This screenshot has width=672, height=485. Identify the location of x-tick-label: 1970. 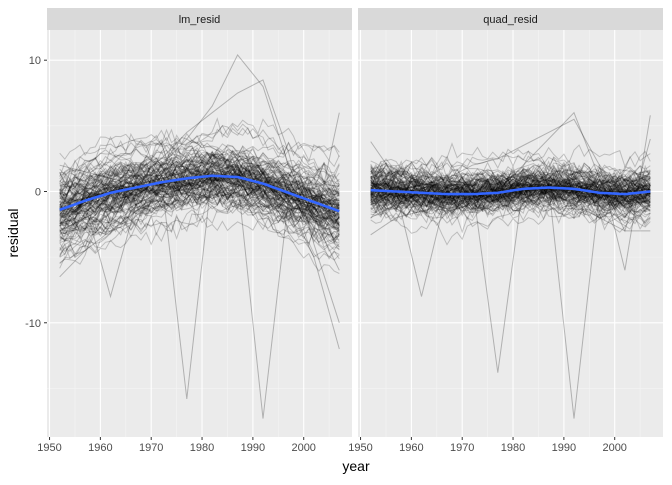
(462, 448).